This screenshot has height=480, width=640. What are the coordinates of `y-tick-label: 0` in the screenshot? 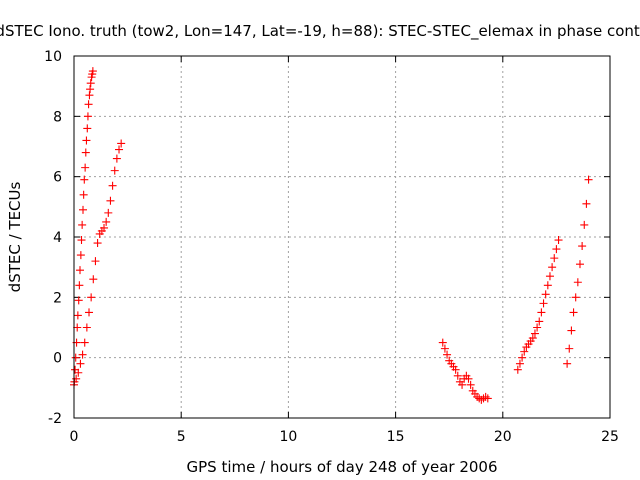 It's located at (57, 359).